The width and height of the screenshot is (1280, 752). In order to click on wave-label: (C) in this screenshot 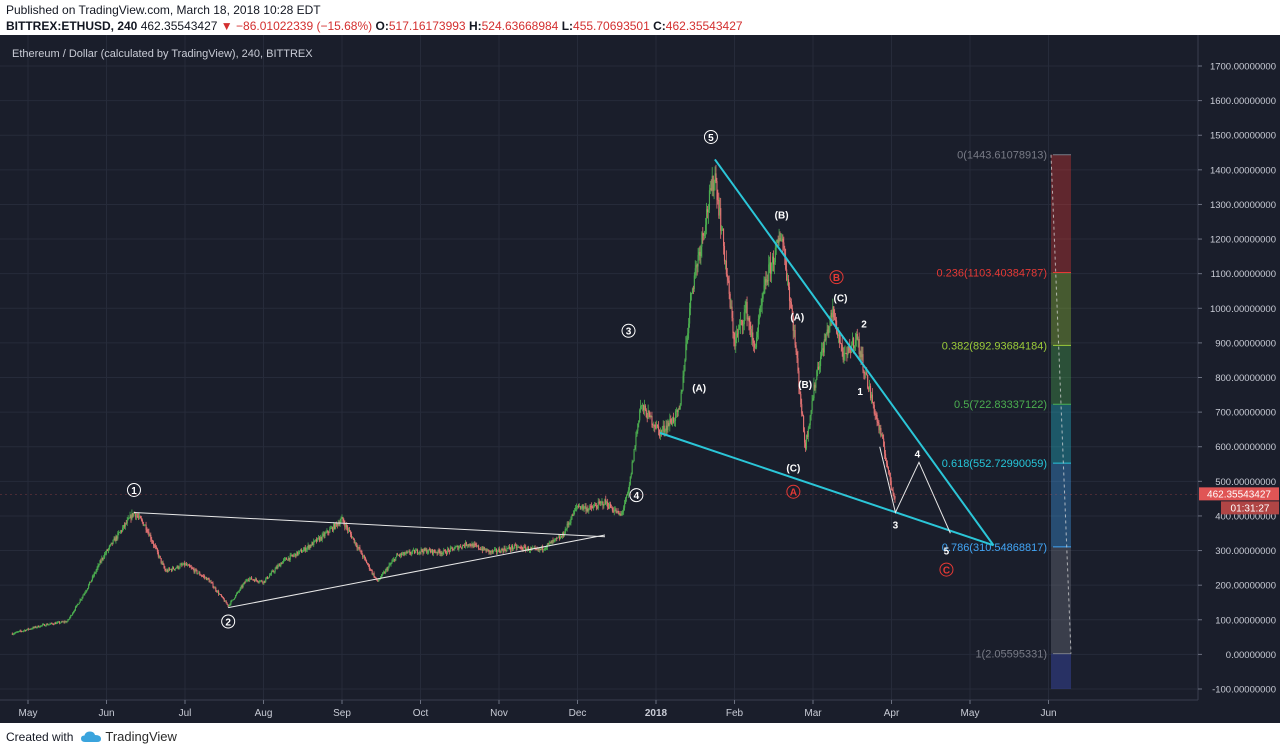, I will do `click(793, 468)`.